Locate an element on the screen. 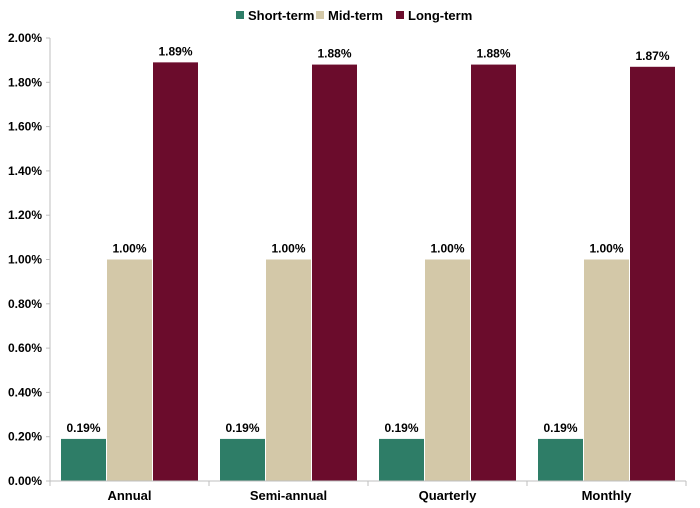 This screenshot has height=508, width=700. bar-short-term-quarterly is located at coordinates (401, 459).